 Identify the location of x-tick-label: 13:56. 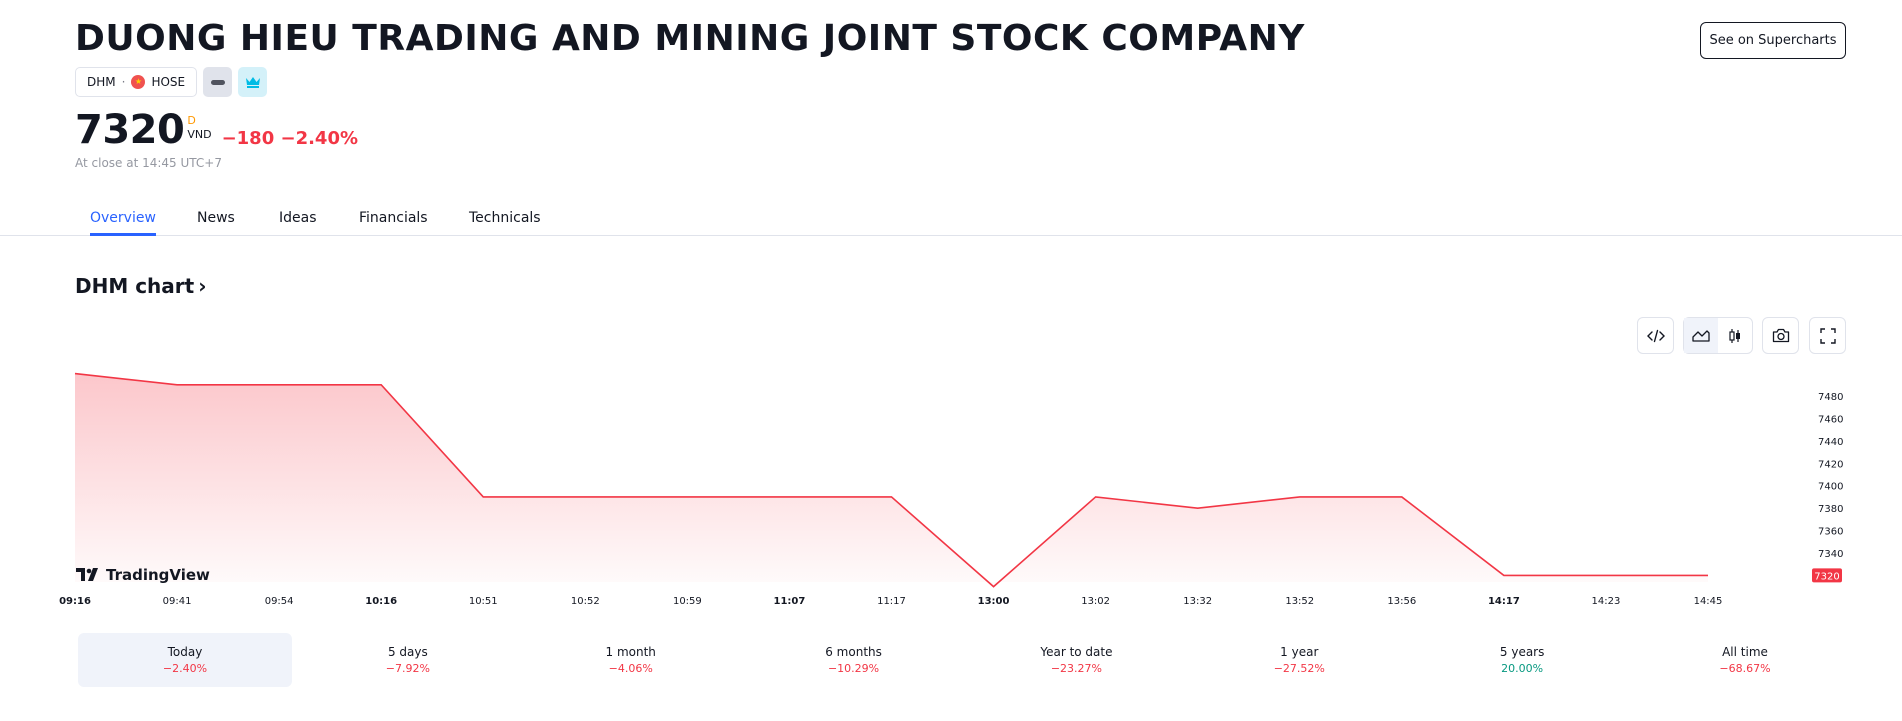
(1401, 601).